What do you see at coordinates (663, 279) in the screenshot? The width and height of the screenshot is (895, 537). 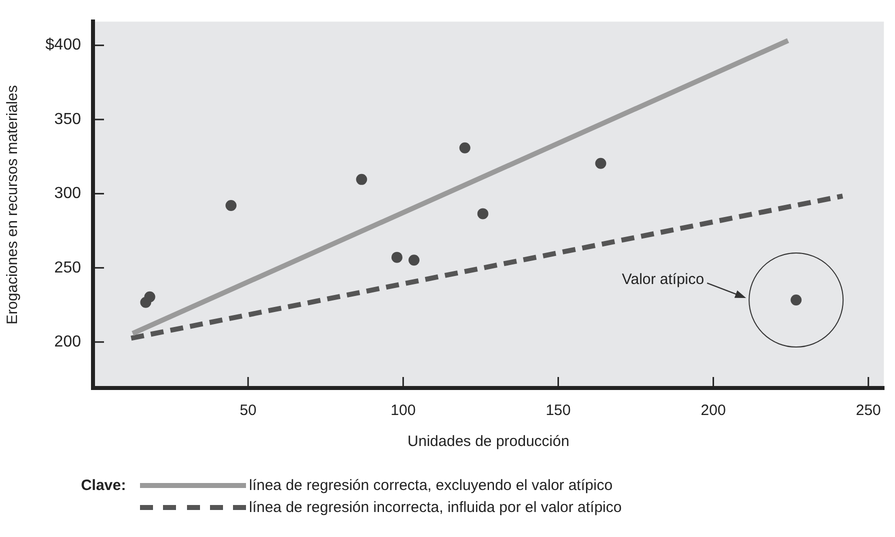 I see `annotation: Valor atípico` at bounding box center [663, 279].